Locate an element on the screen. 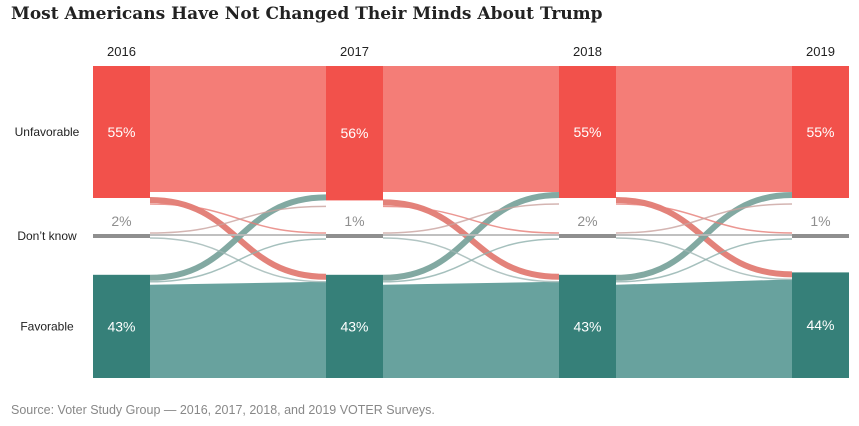 This screenshot has height=426, width=859. node-value-unfavorable-2018: 55% is located at coordinates (587, 132).